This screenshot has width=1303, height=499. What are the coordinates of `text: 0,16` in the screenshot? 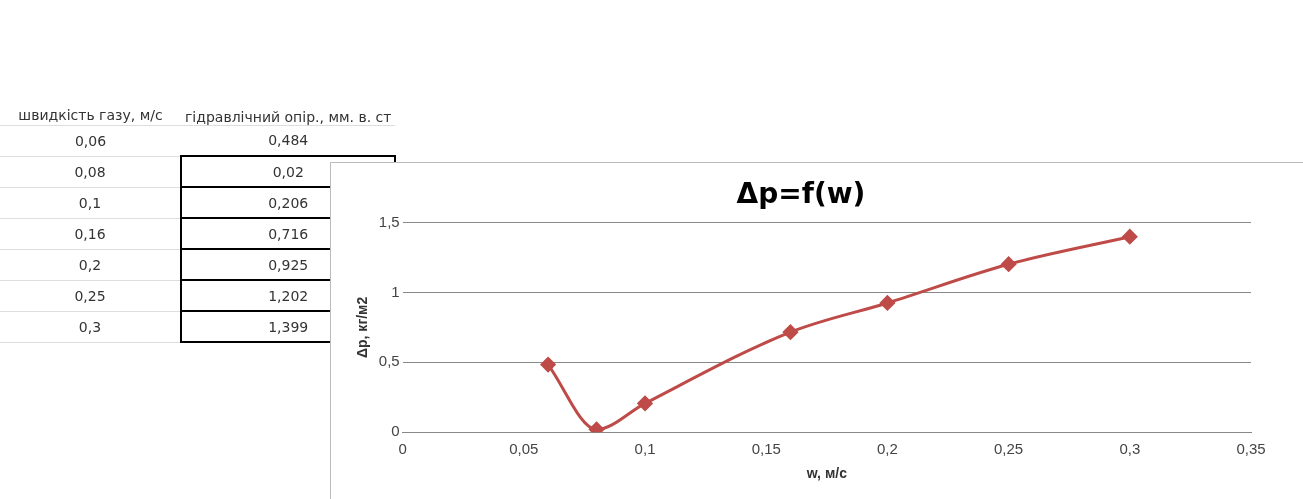 It's located at (90, 233).